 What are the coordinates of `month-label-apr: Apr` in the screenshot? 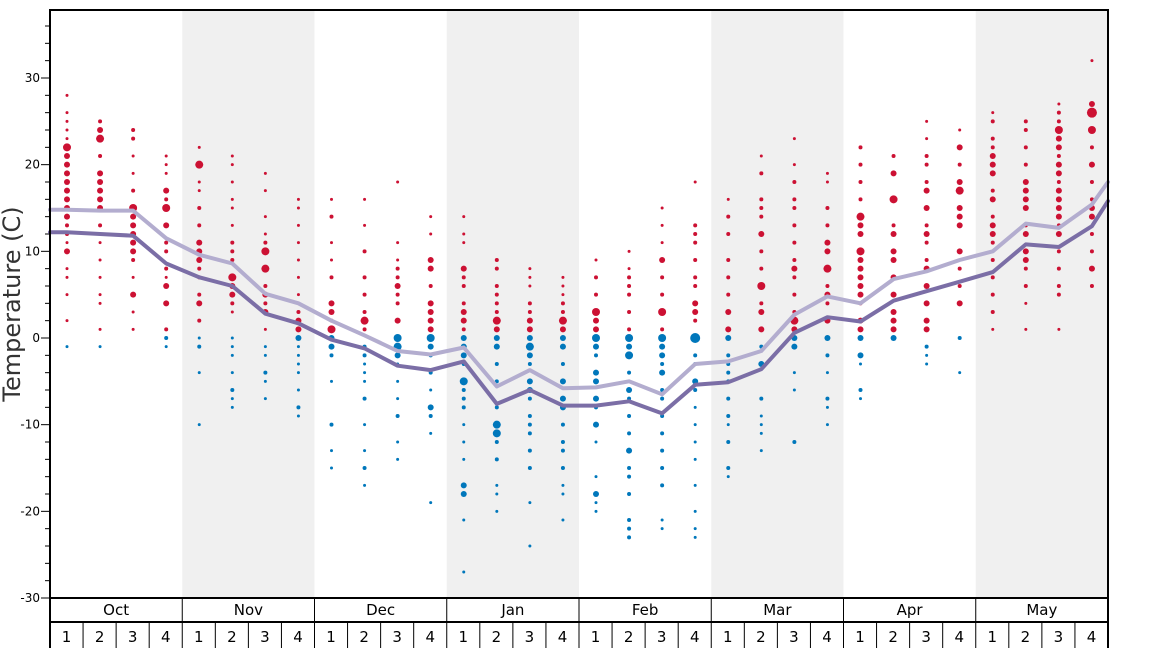 It's located at (910, 610).